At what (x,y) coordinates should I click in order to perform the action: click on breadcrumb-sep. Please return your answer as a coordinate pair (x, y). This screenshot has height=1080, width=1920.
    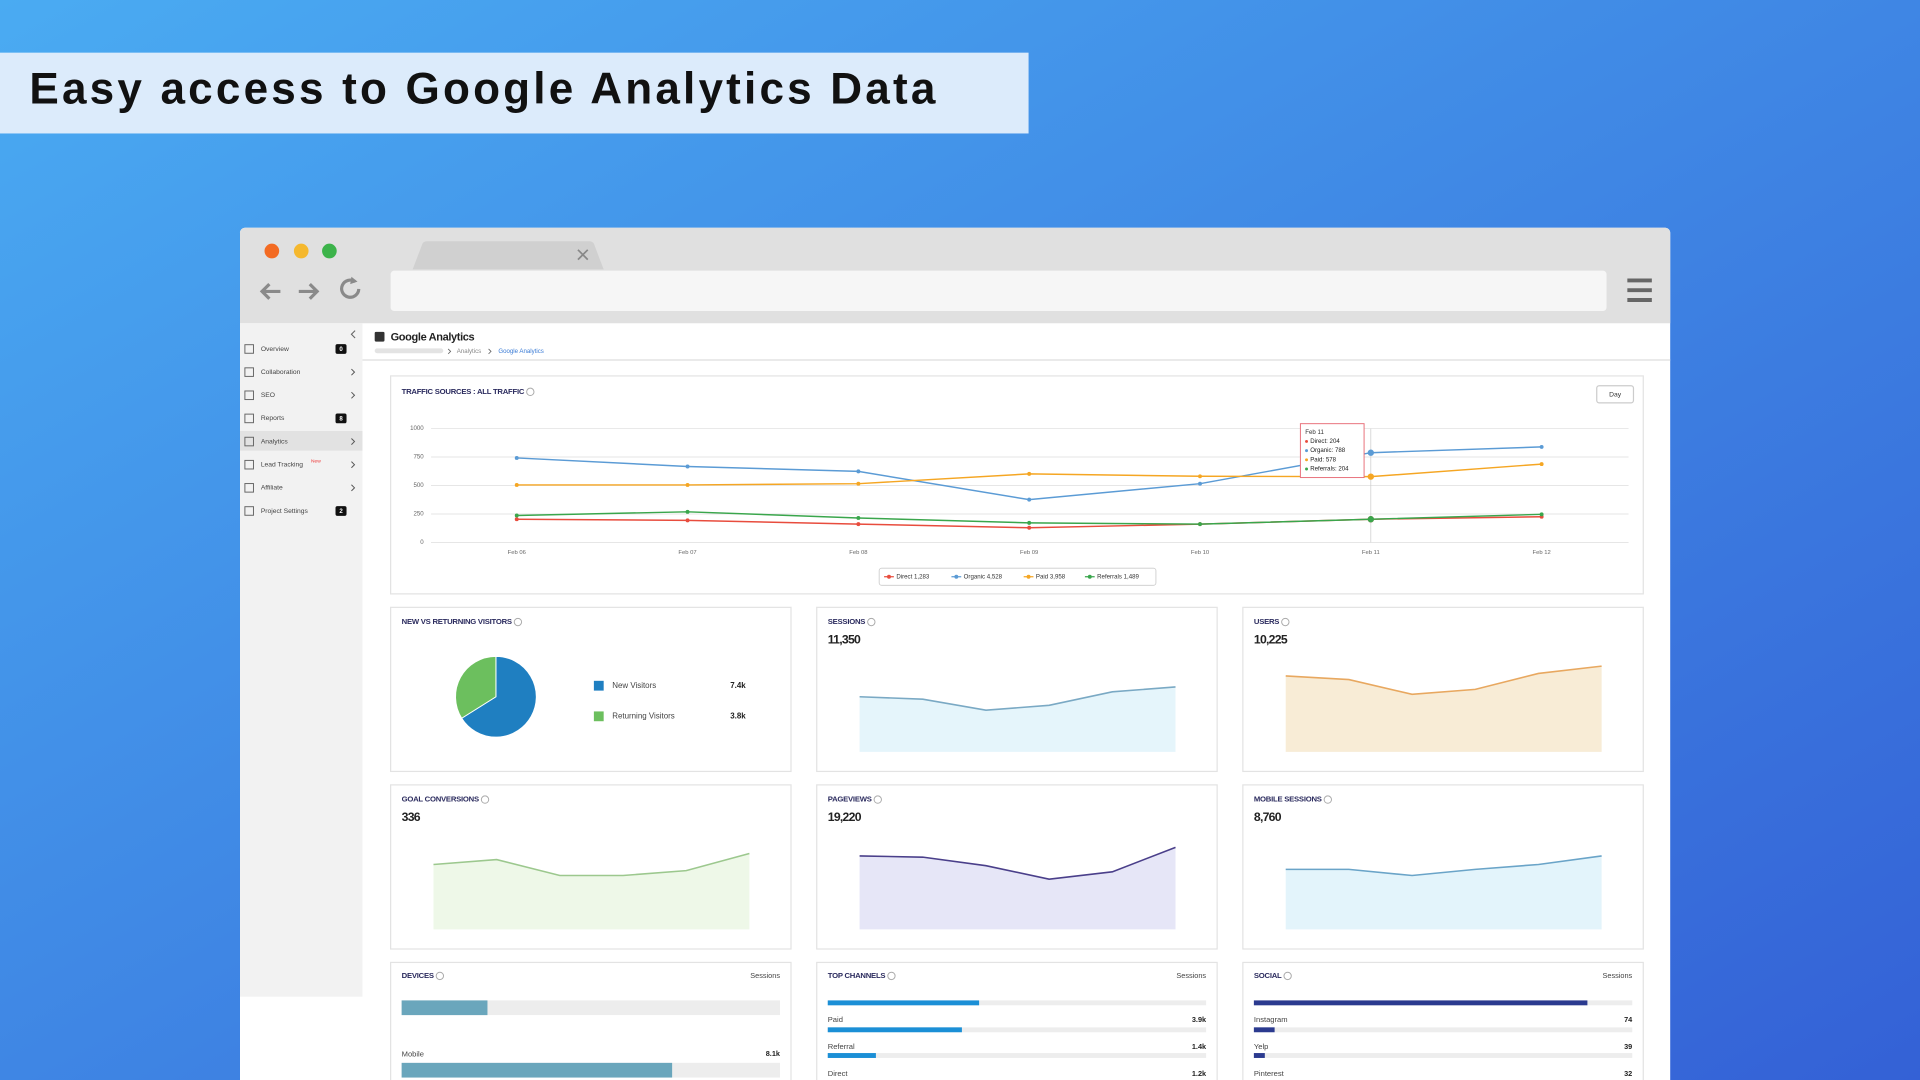
    Looking at the image, I should click on (449, 351).